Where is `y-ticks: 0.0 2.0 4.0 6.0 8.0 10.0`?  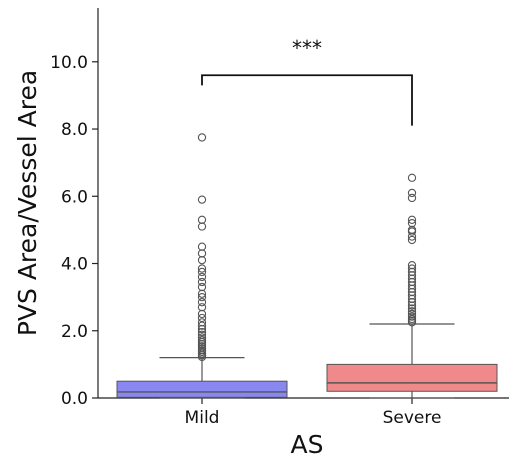
y-ticks: 0.0 2.0 4.0 6.0 8.0 10.0 is located at coordinates (74, 231).